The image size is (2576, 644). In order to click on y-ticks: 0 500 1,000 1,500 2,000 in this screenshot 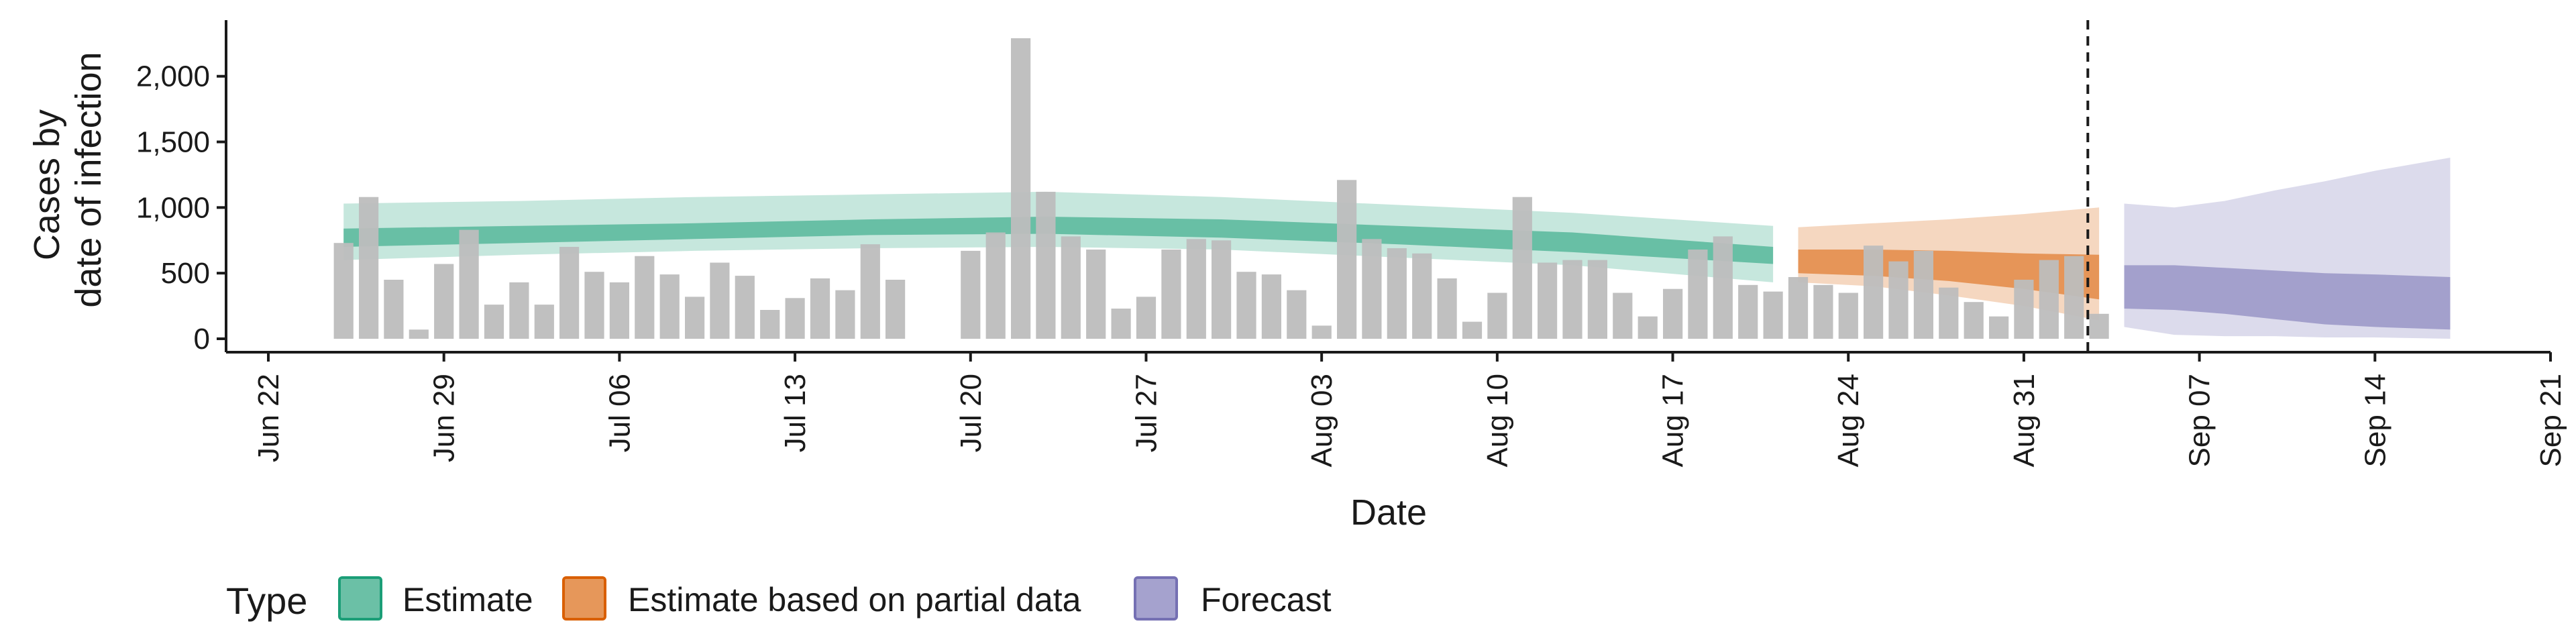, I will do `click(181, 208)`.